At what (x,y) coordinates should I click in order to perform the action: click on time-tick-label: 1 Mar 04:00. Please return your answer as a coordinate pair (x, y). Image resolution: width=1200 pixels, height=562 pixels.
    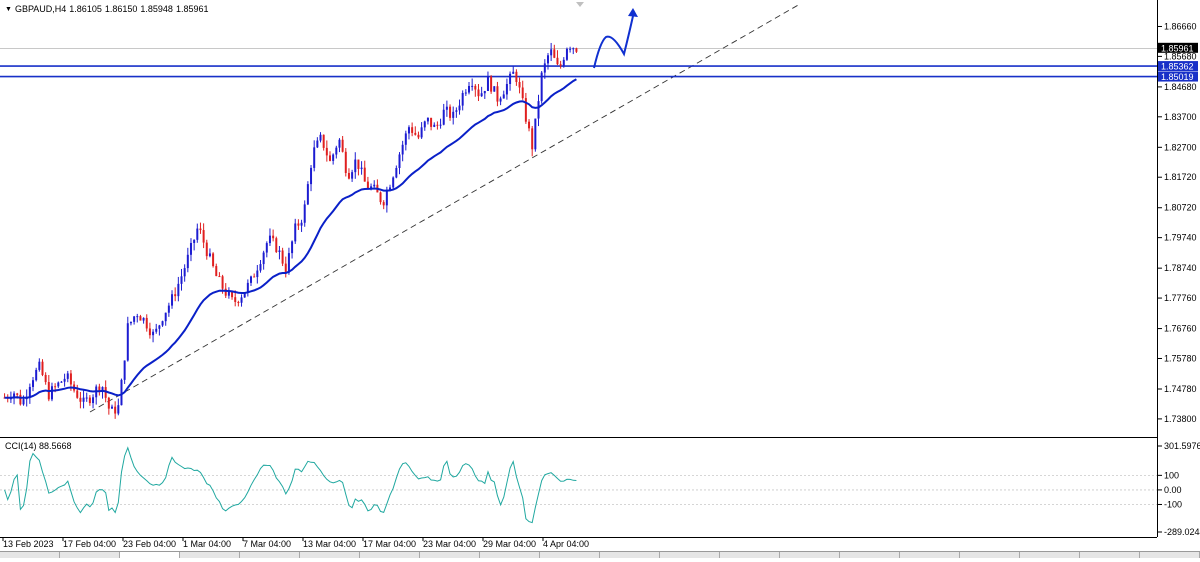
    Looking at the image, I should click on (207, 544).